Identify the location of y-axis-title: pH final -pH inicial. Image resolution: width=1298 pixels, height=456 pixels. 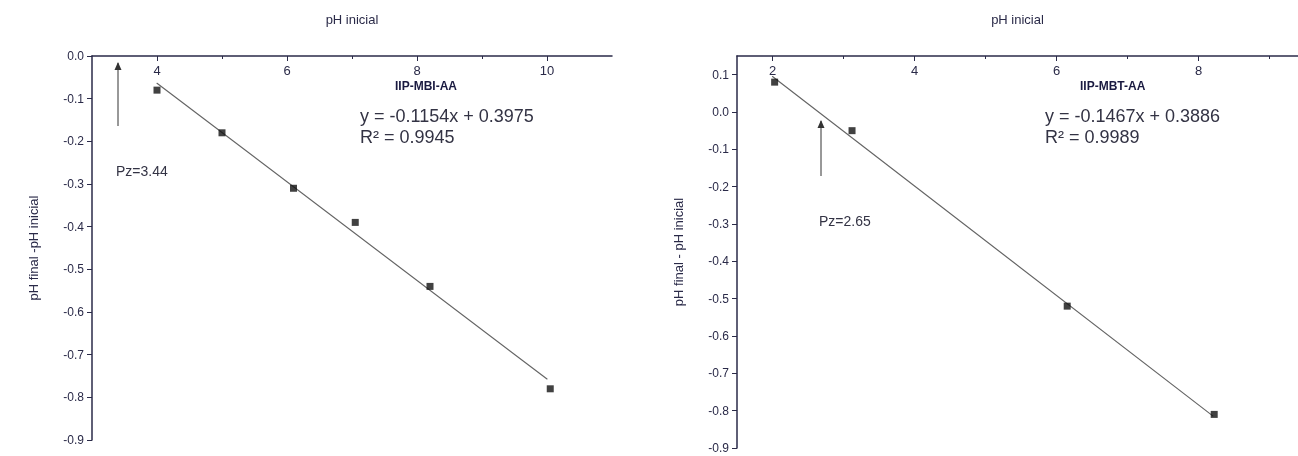
(33, 248).